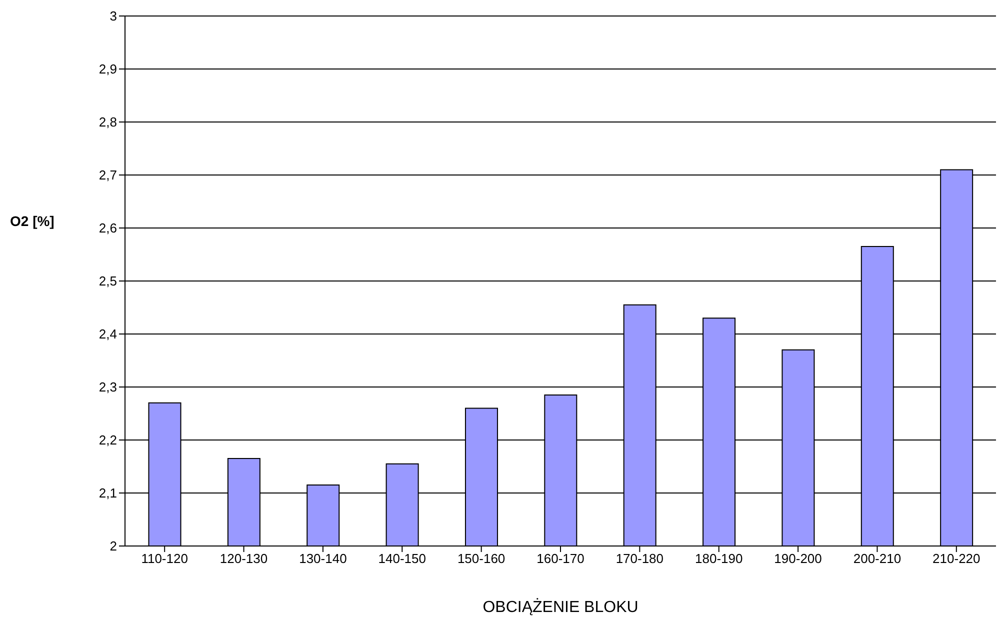 The width and height of the screenshot is (998, 618). I want to click on y-tick-label: 3, so click(113, 16).